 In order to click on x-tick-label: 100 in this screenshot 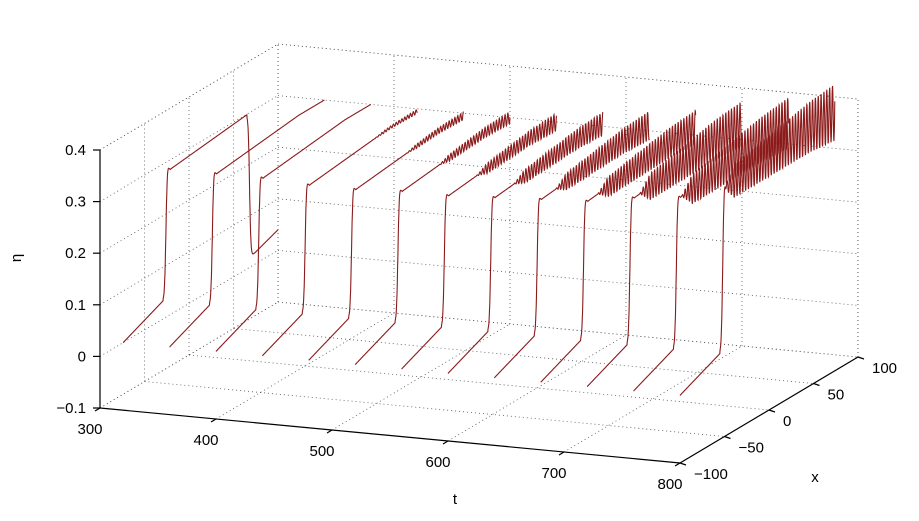, I will do `click(884, 368)`.